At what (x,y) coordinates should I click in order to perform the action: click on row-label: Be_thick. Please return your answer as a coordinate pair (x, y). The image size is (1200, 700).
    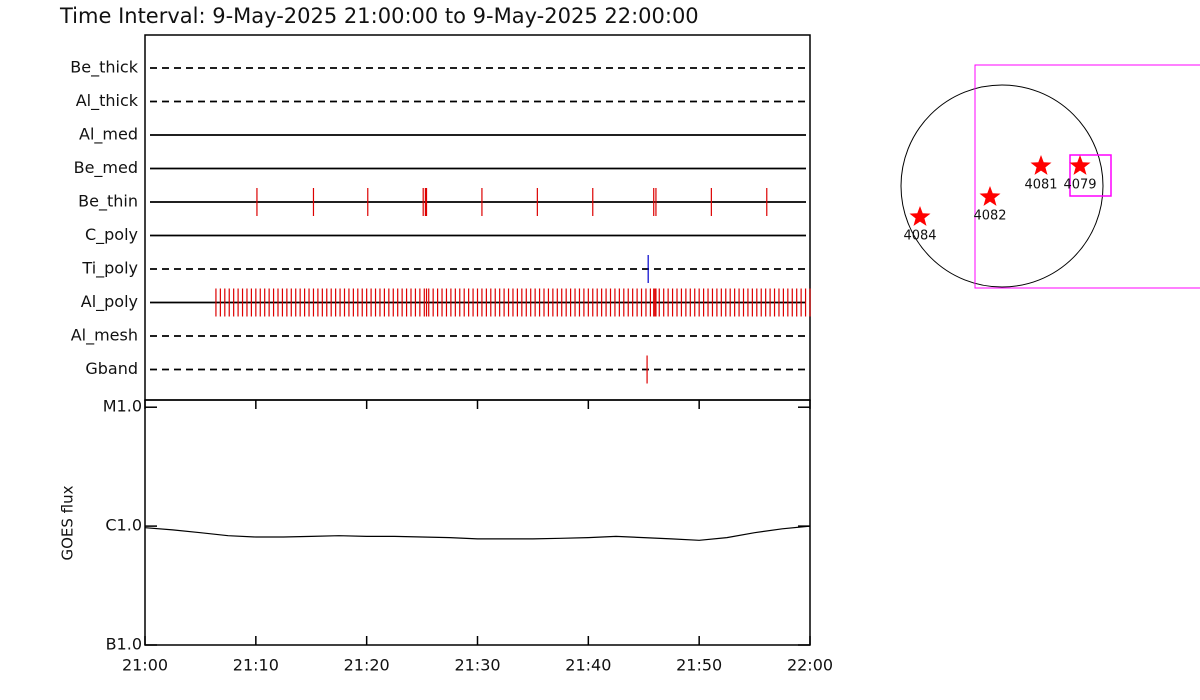
    Looking at the image, I should click on (104, 68).